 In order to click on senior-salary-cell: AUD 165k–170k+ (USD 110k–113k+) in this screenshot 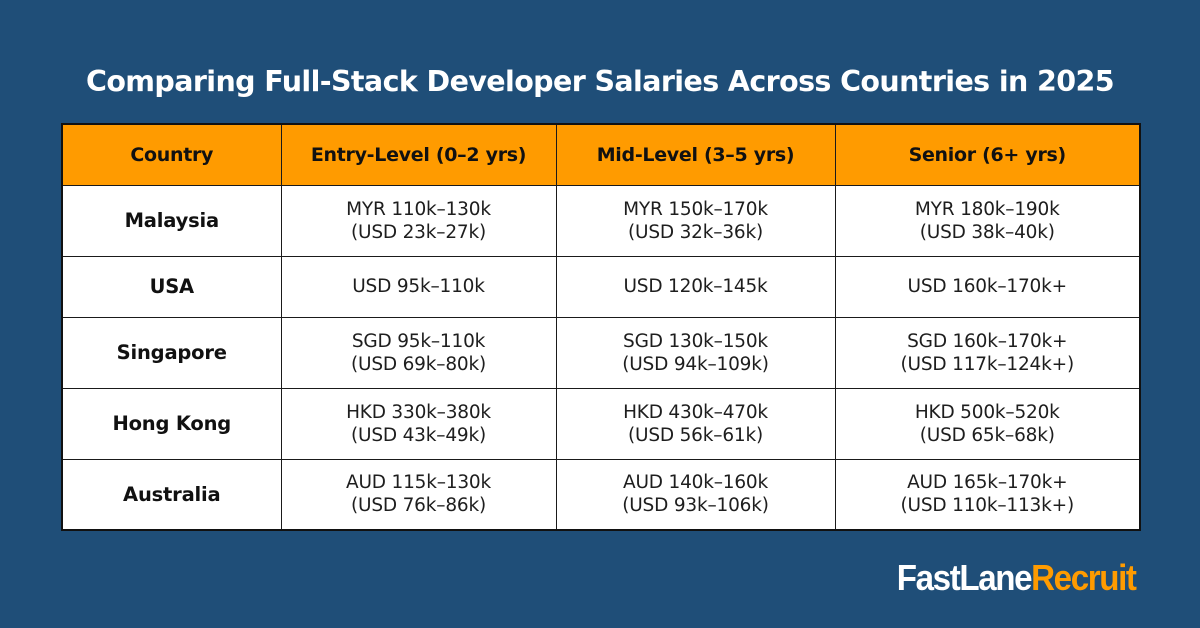, I will do `click(987, 494)`.